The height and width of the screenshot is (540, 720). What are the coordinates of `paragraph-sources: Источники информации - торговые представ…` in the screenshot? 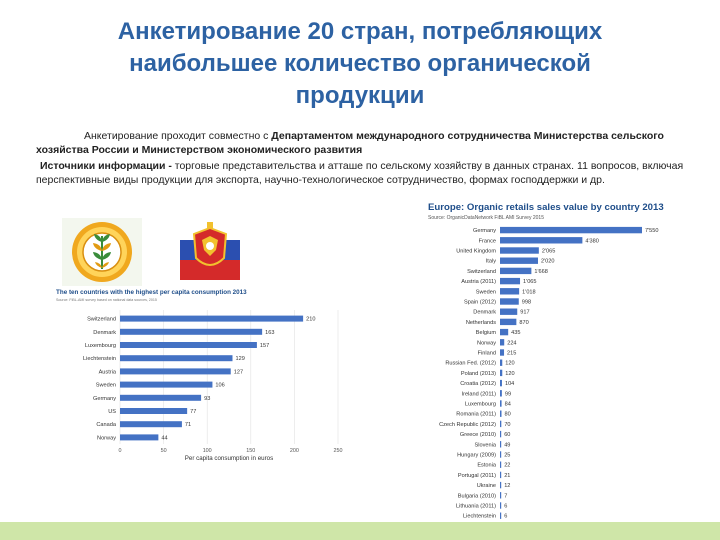 It's located at (366, 173).